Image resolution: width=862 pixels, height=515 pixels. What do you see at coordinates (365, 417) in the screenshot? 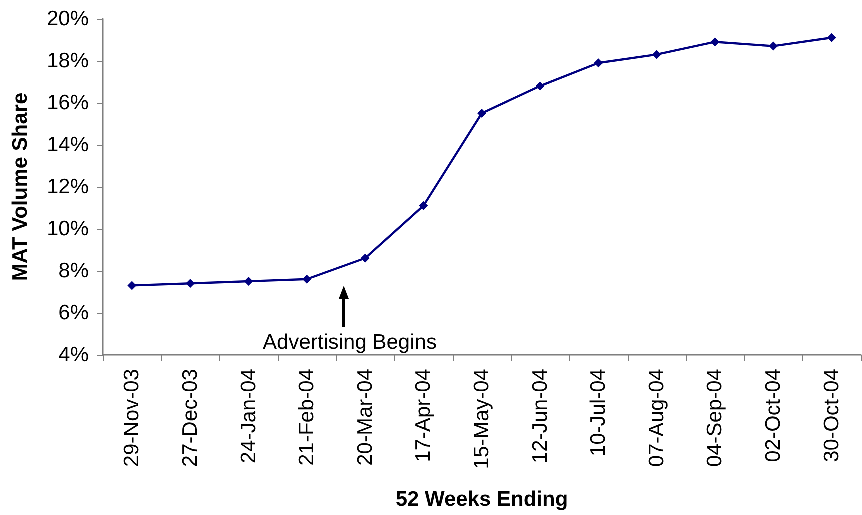
I see `x-tick-label: 20-Mar-04` at bounding box center [365, 417].